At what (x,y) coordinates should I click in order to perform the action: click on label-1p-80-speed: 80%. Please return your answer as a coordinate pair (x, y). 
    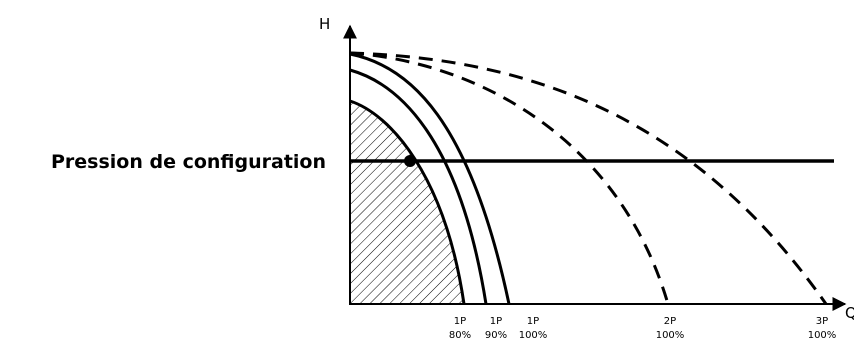
    Looking at the image, I should click on (460, 335).